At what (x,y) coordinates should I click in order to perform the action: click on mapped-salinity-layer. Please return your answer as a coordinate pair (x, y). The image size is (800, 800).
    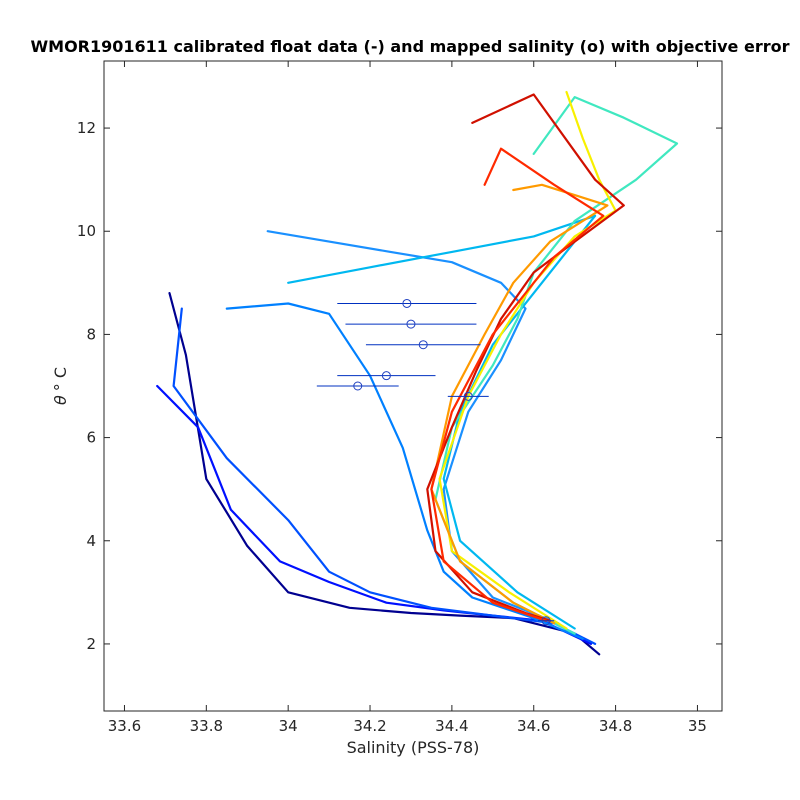
    Looking at the image, I should click on (435, 462).